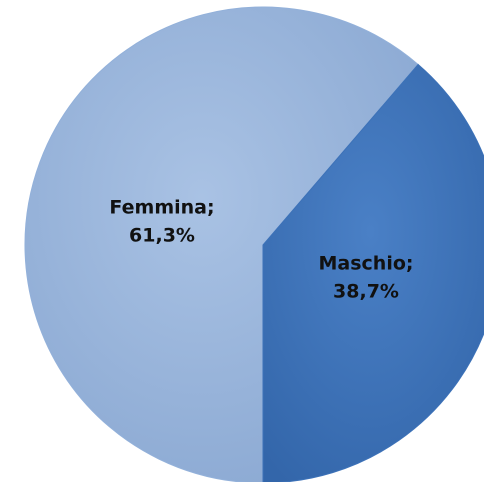  What do you see at coordinates (162, 236) in the screenshot?
I see `slice-value-label: 61,3%` at bounding box center [162, 236].